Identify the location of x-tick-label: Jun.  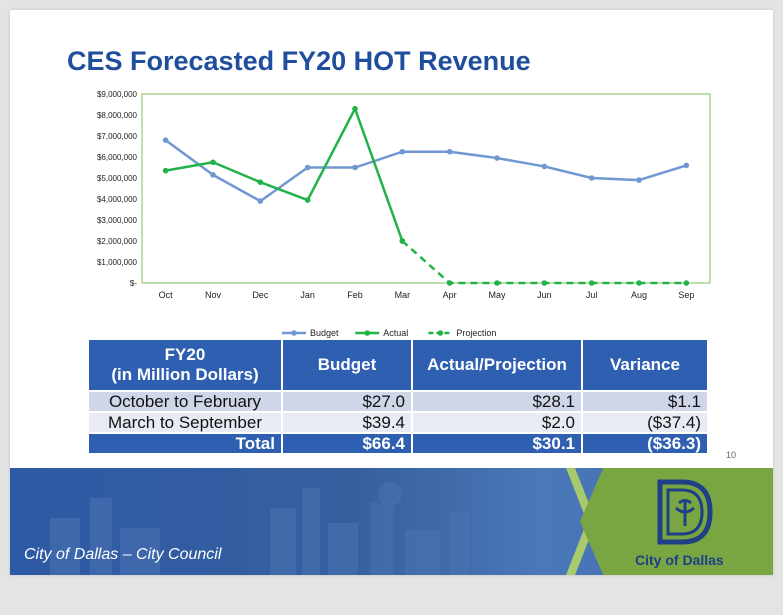
(544, 295).